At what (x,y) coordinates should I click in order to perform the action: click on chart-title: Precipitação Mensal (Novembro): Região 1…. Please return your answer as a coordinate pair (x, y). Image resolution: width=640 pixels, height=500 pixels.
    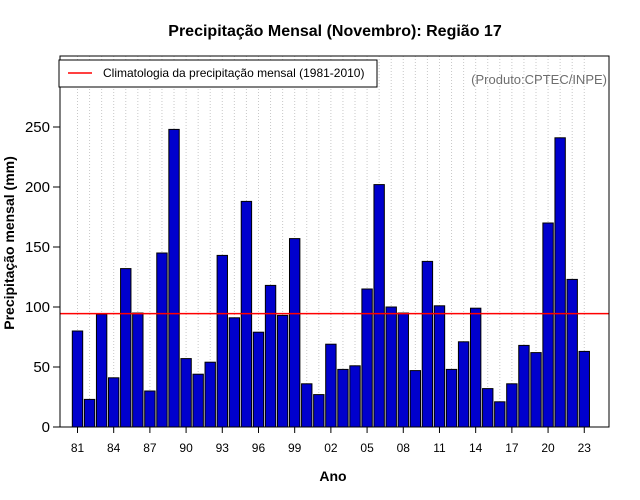
    Looking at the image, I should click on (335, 31).